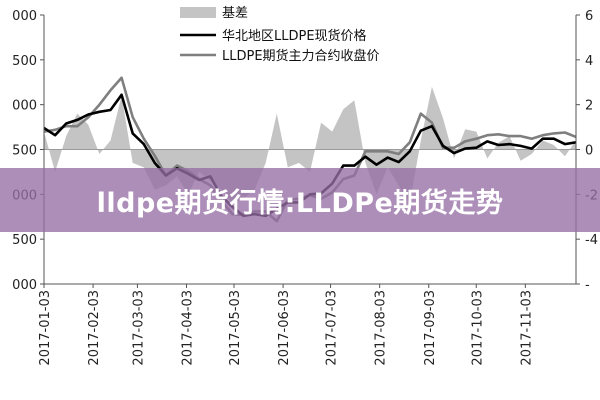 This screenshot has height=400, width=600. I want to click on right-tick-label: 4, so click(589, 61).